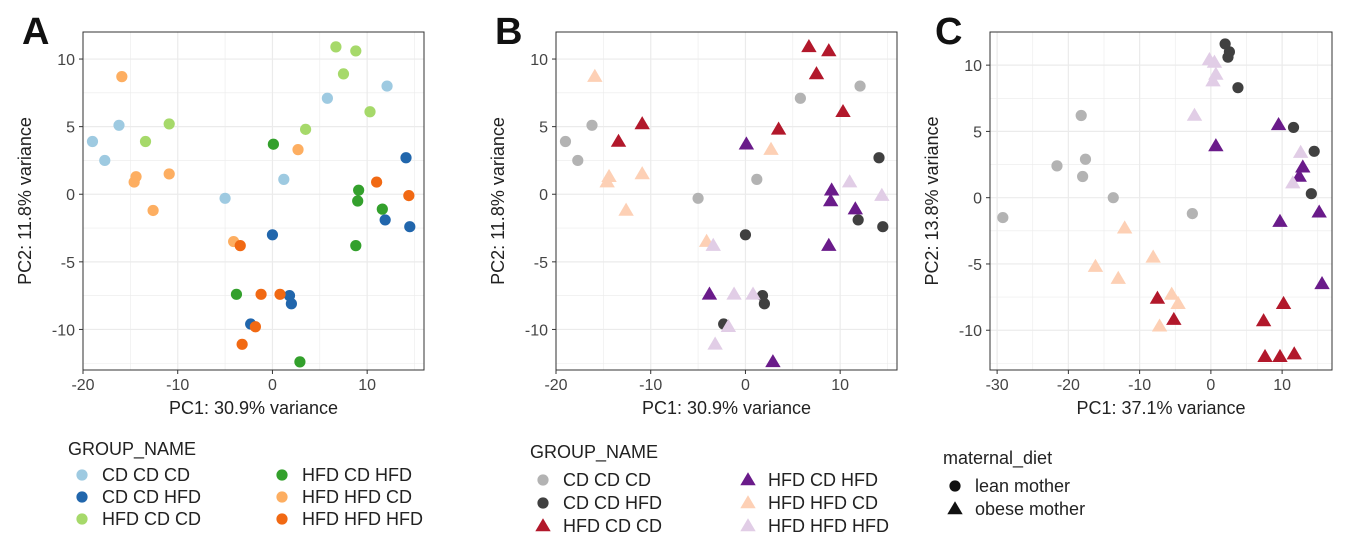 The width and height of the screenshot is (1371, 556). What do you see at coordinates (975, 265) in the screenshot?
I see `y-tick-label: -5` at bounding box center [975, 265].